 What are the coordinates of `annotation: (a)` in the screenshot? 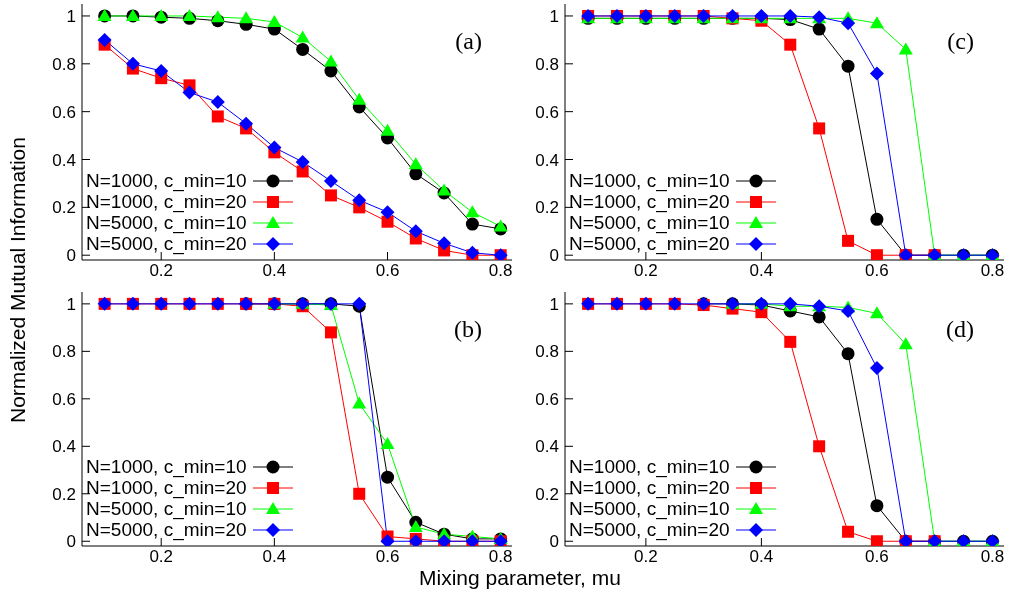 It's located at (468, 41).